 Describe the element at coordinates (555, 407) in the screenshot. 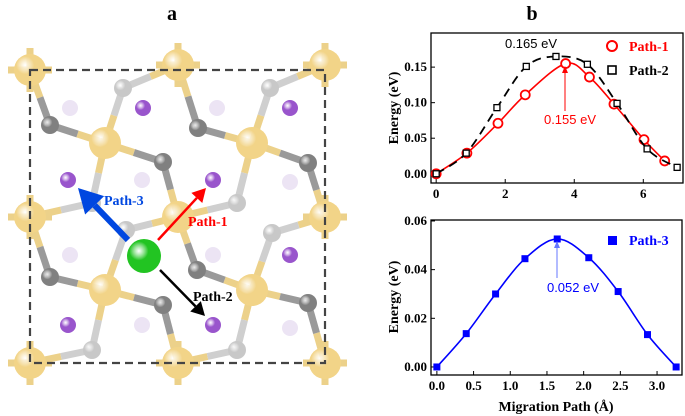

I see `x-axis-label: Migration Path (Å)` at that location.